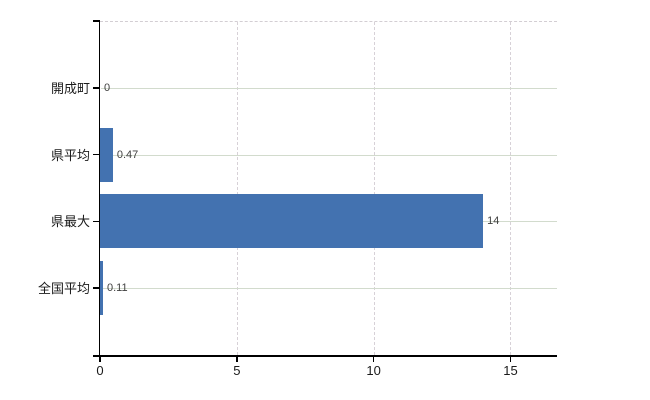 This screenshot has width=650, height=400. Describe the element at coordinates (99, 188) in the screenshot. I see `y-axis` at that location.